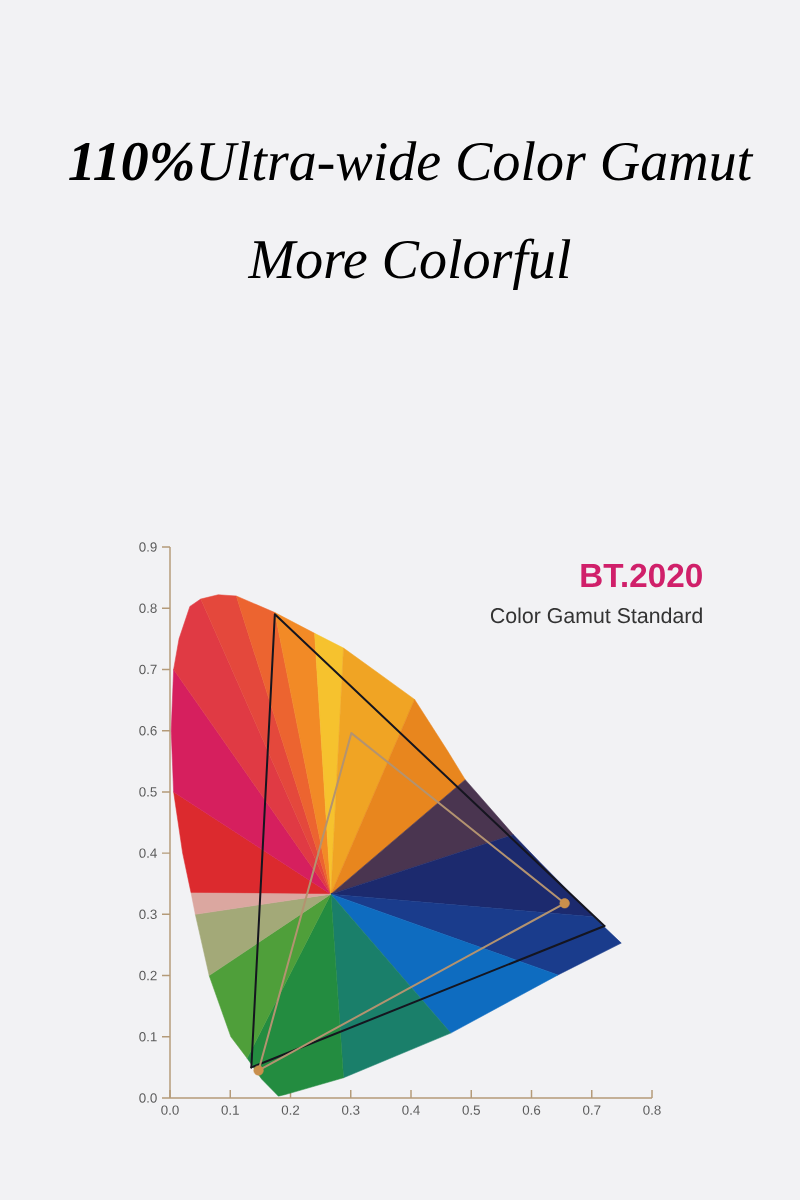 The image size is (800, 1200). What do you see at coordinates (148, 1037) in the screenshot?
I see `y-tick-label: 0.1` at bounding box center [148, 1037].